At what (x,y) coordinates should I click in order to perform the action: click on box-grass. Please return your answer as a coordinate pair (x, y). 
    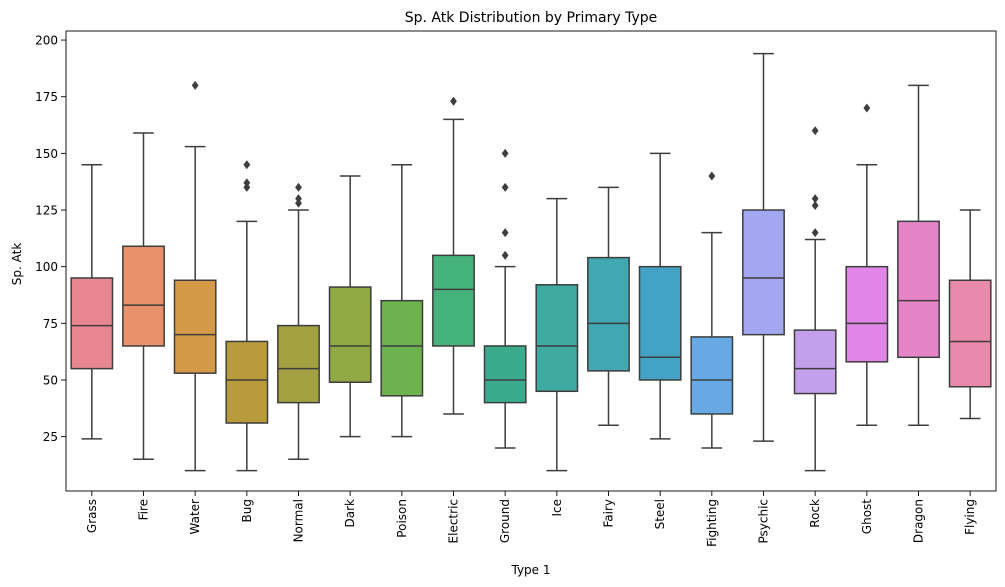
    Looking at the image, I should click on (92, 323).